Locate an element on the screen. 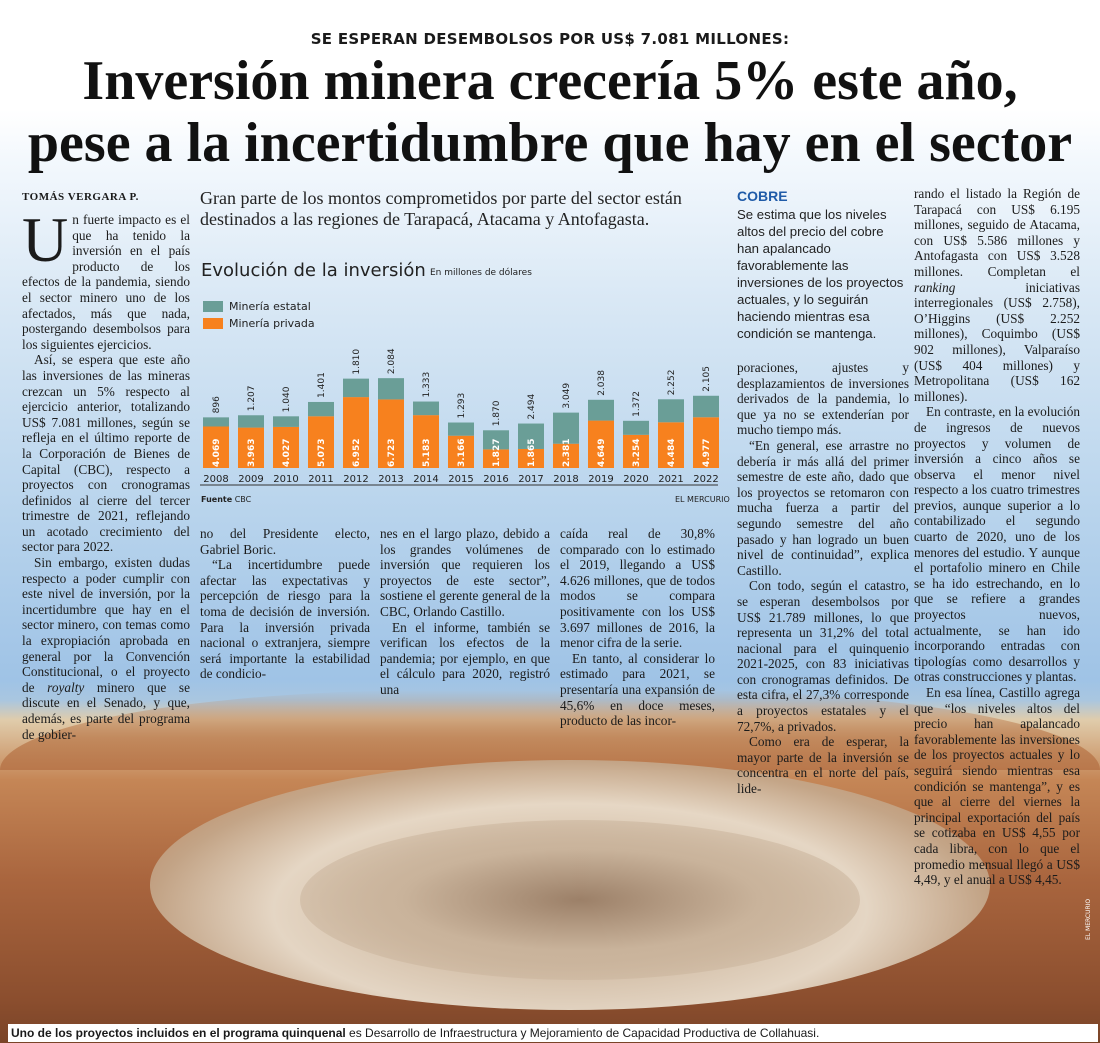 Image resolution: width=1100 pixels, height=1043 pixels. label-estatal: 1.372 is located at coordinates (637, 404).